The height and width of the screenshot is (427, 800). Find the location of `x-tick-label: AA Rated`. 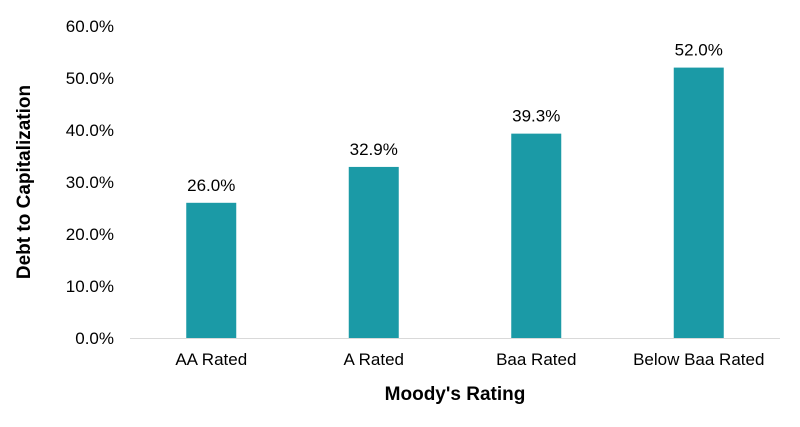

x-tick-label: AA Rated is located at coordinates (211, 359).